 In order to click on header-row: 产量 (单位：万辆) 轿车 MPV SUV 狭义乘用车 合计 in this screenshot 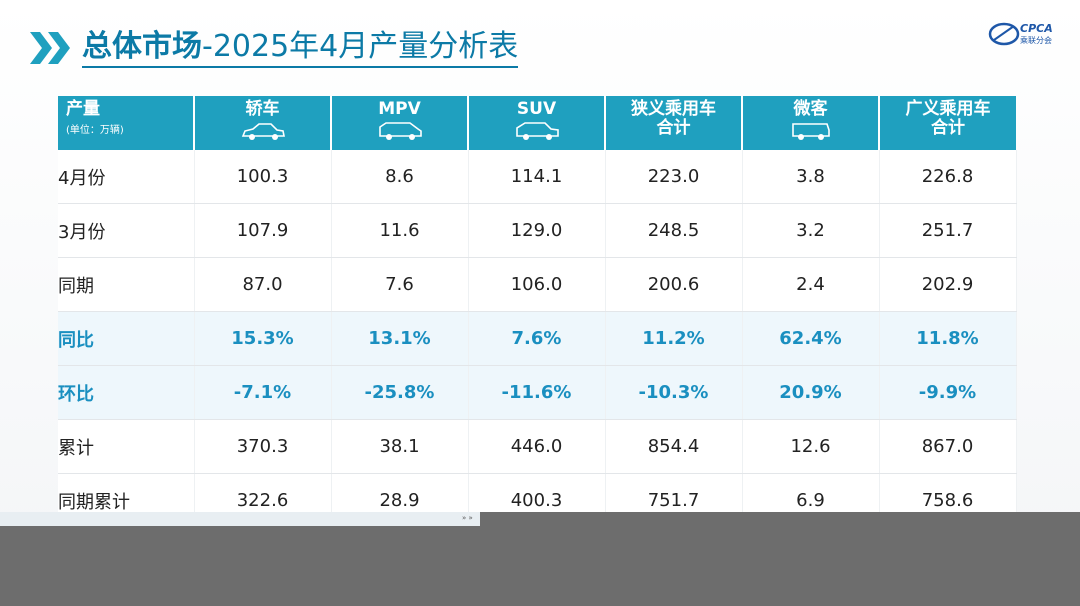, I will do `click(537, 123)`.